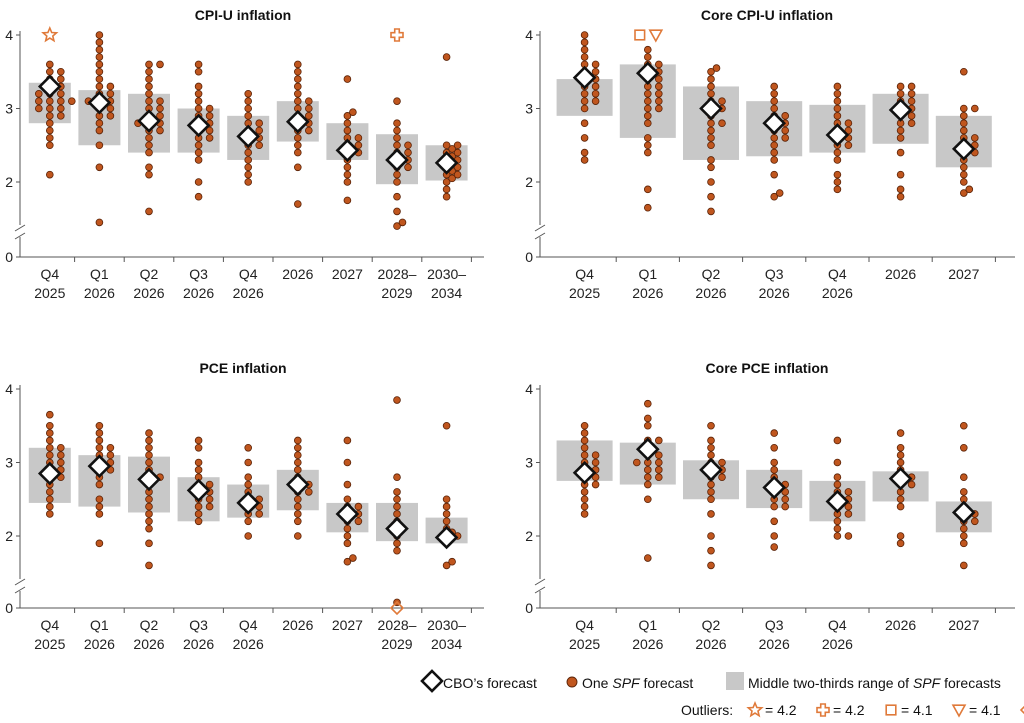 This screenshot has height=723, width=1024. What do you see at coordinates (248, 283) in the screenshot?
I see `x-tick-label: Q4 2026` at bounding box center [248, 283].